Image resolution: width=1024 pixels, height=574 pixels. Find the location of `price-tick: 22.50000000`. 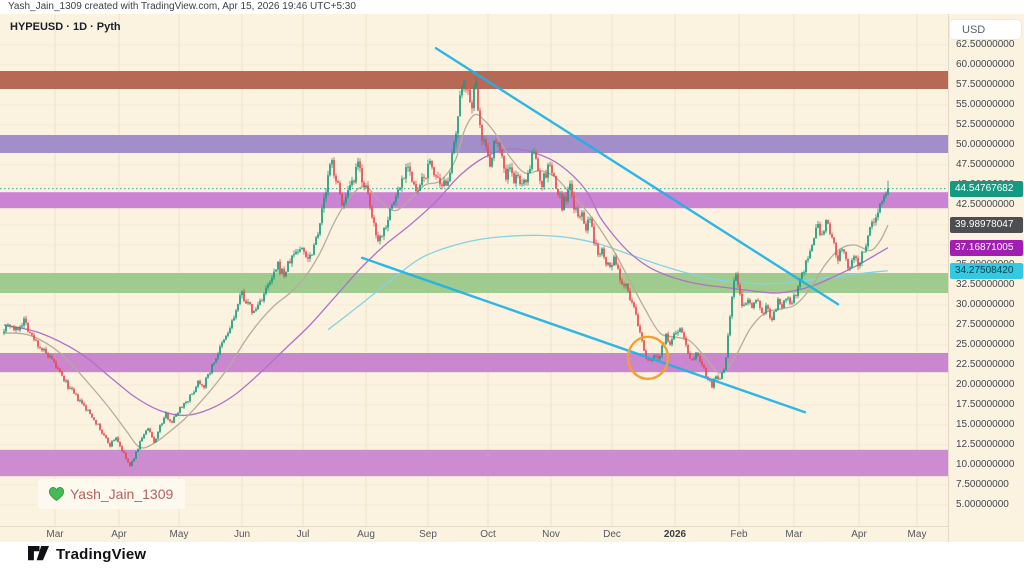

price-tick: 22.50000000 is located at coordinates (985, 364).